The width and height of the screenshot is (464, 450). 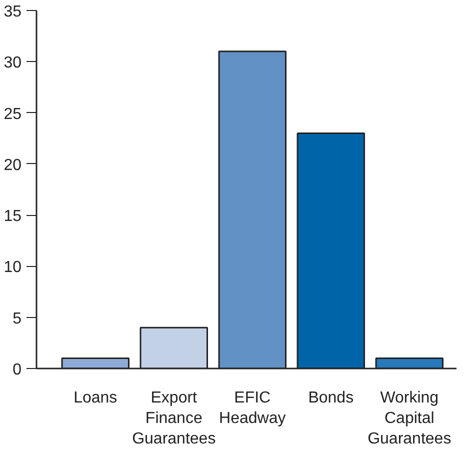 What do you see at coordinates (17, 370) in the screenshot?
I see `y-tick-label: 0` at bounding box center [17, 370].